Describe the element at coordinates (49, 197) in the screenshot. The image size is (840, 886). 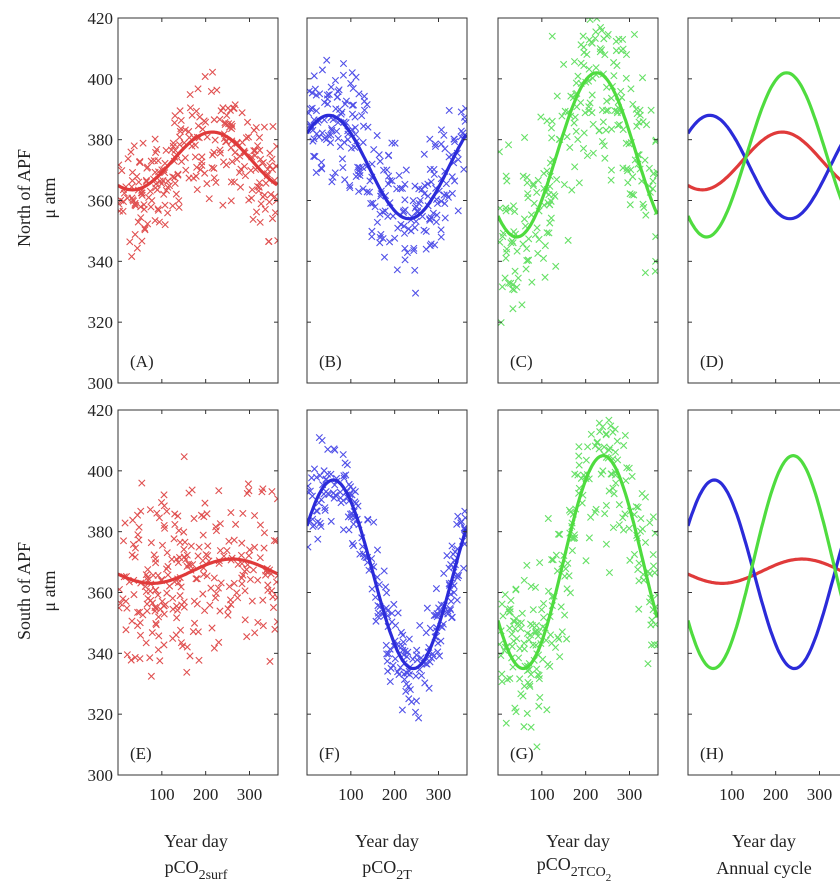
I see `row0-ylabel-line2: μ atm` at that location.